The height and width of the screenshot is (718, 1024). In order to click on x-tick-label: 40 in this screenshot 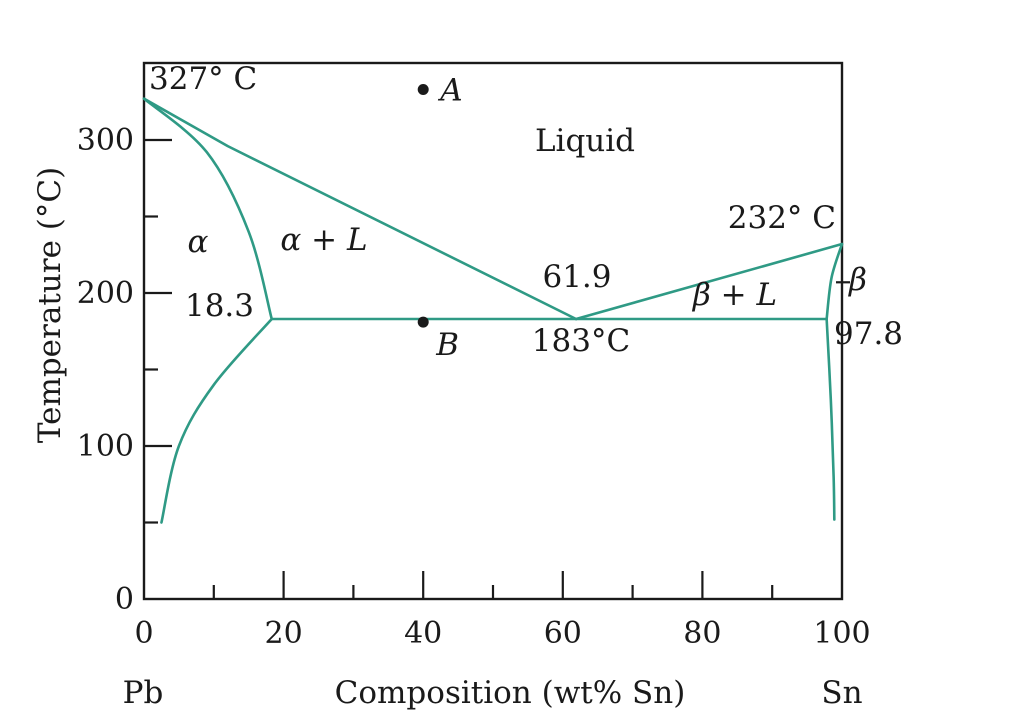, I will do `click(423, 633)`.